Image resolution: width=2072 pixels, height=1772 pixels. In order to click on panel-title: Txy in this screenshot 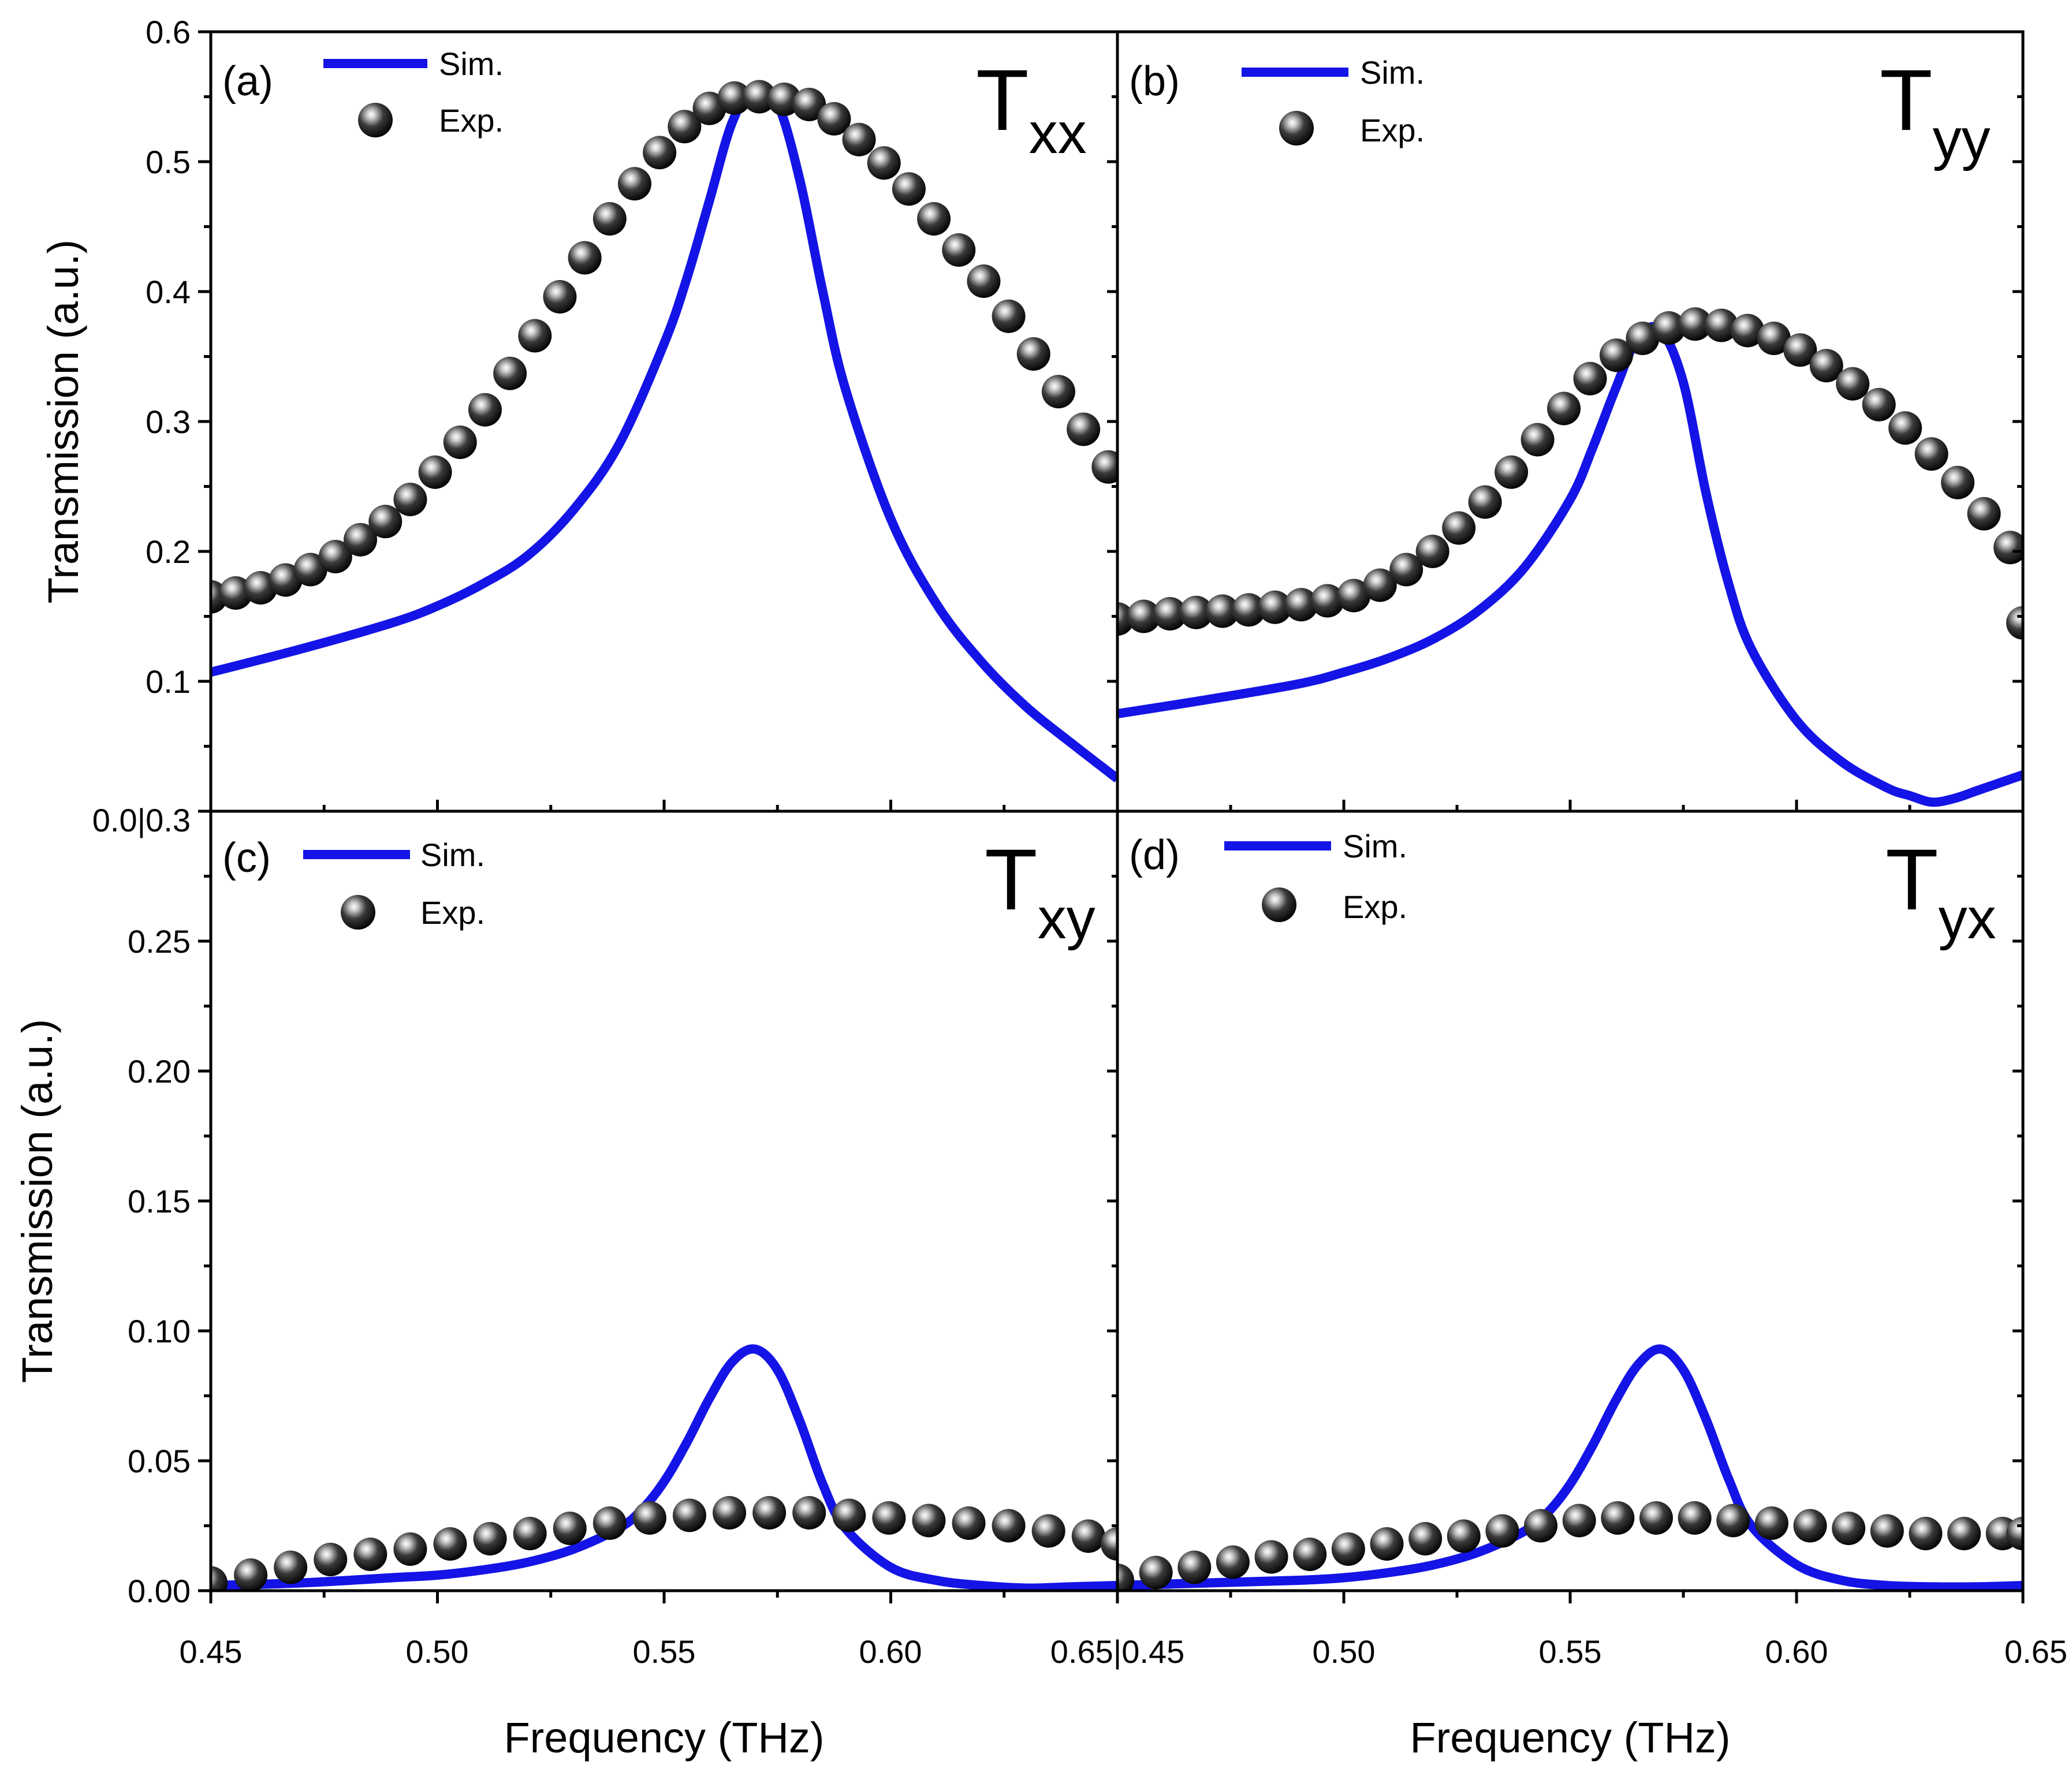, I will do `click(1040, 891)`.